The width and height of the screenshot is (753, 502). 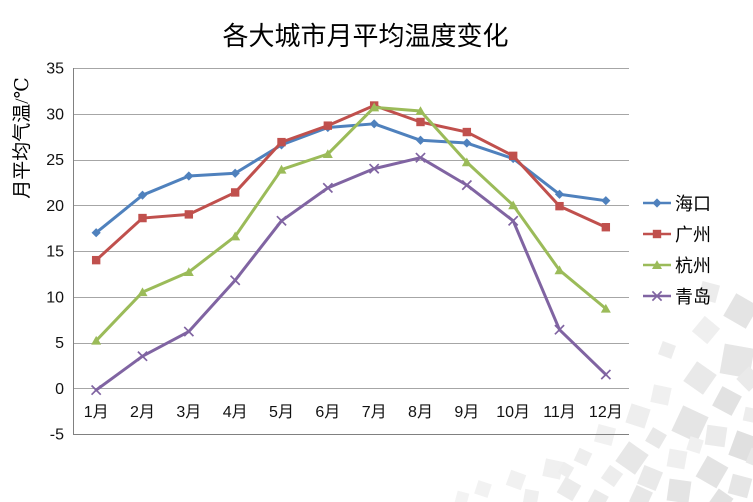 I want to click on x-tick-label: 1月, so click(x=96, y=412).